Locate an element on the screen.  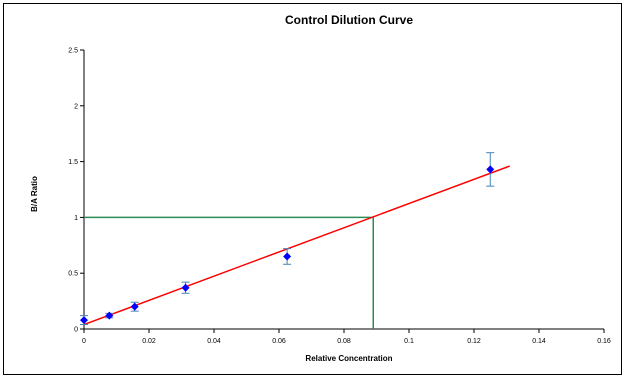
x-tick-label: 0.12 is located at coordinates (474, 341).